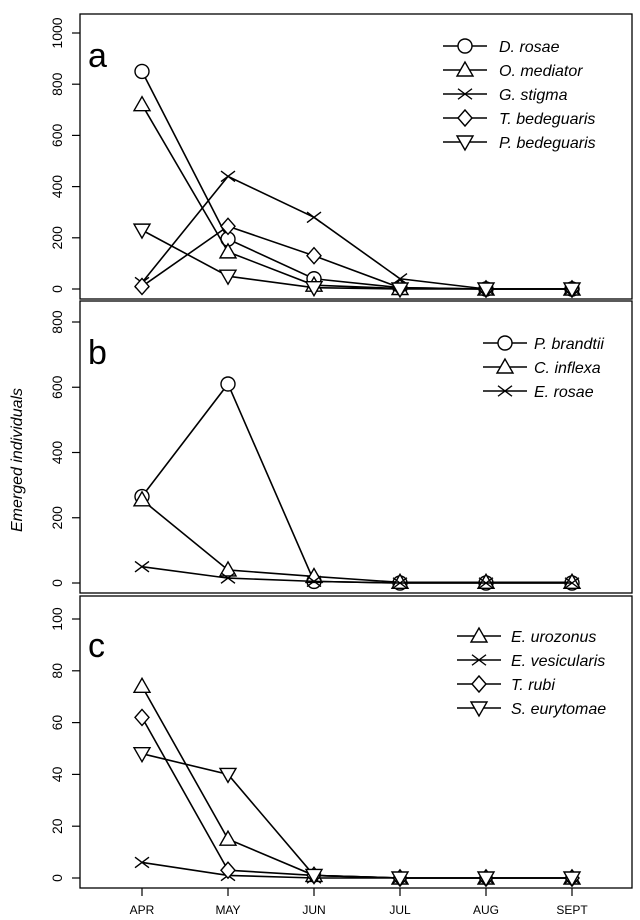 Image resolution: width=640 pixels, height=920 pixels. What do you see at coordinates (142, 910) in the screenshot?
I see `x-tick-label: APR` at bounding box center [142, 910].